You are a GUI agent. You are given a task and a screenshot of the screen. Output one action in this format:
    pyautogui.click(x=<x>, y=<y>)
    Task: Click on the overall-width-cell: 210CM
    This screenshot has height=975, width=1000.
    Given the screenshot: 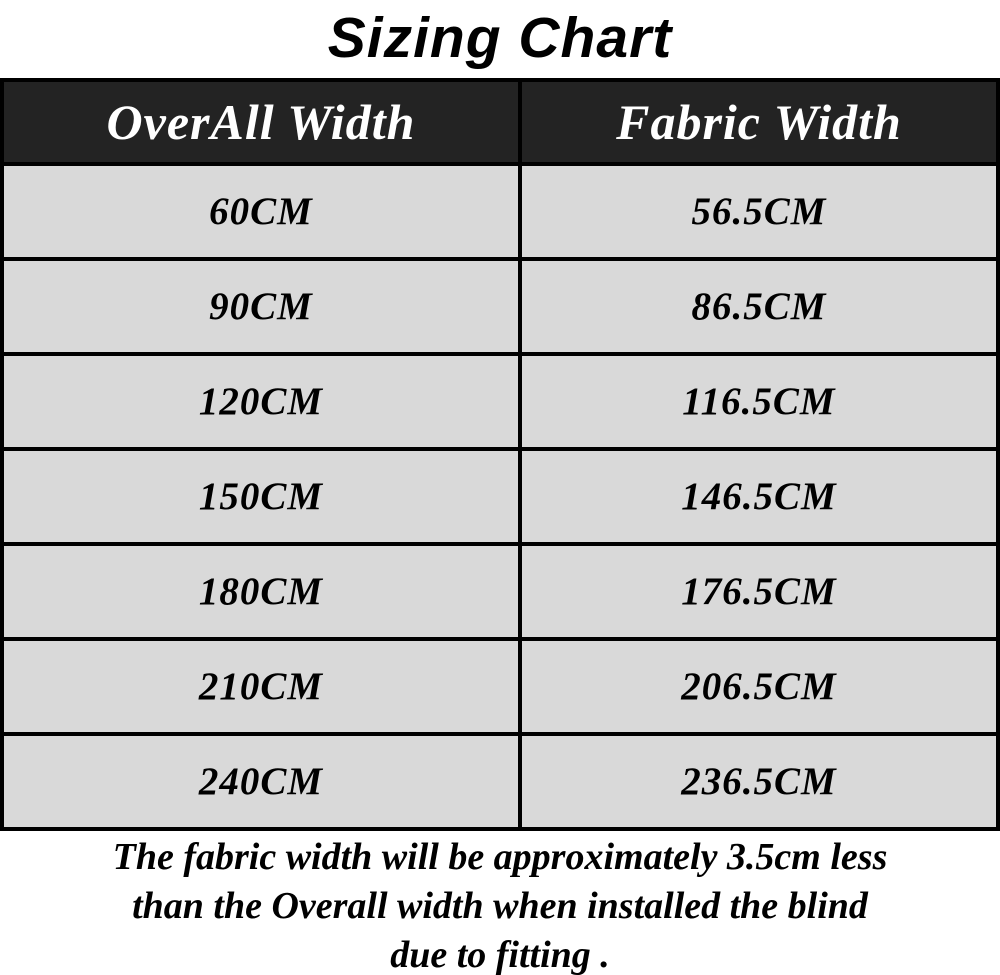 What is the action you would take?
    pyautogui.click(x=261, y=686)
    